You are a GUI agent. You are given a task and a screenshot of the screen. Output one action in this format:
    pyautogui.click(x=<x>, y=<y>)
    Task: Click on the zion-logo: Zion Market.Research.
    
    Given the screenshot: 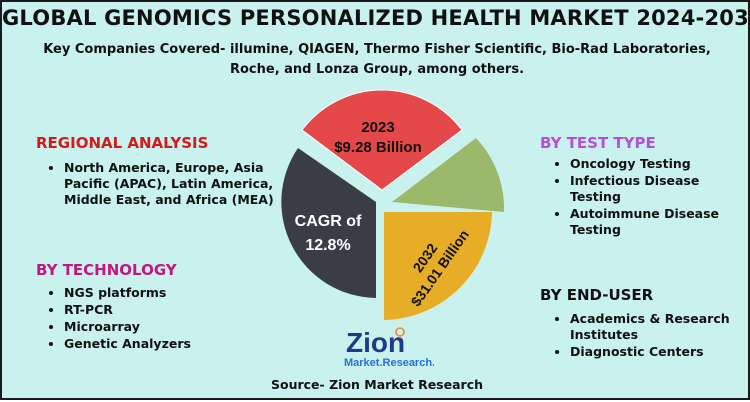 What is the action you would take?
    pyautogui.click(x=389, y=348)
    